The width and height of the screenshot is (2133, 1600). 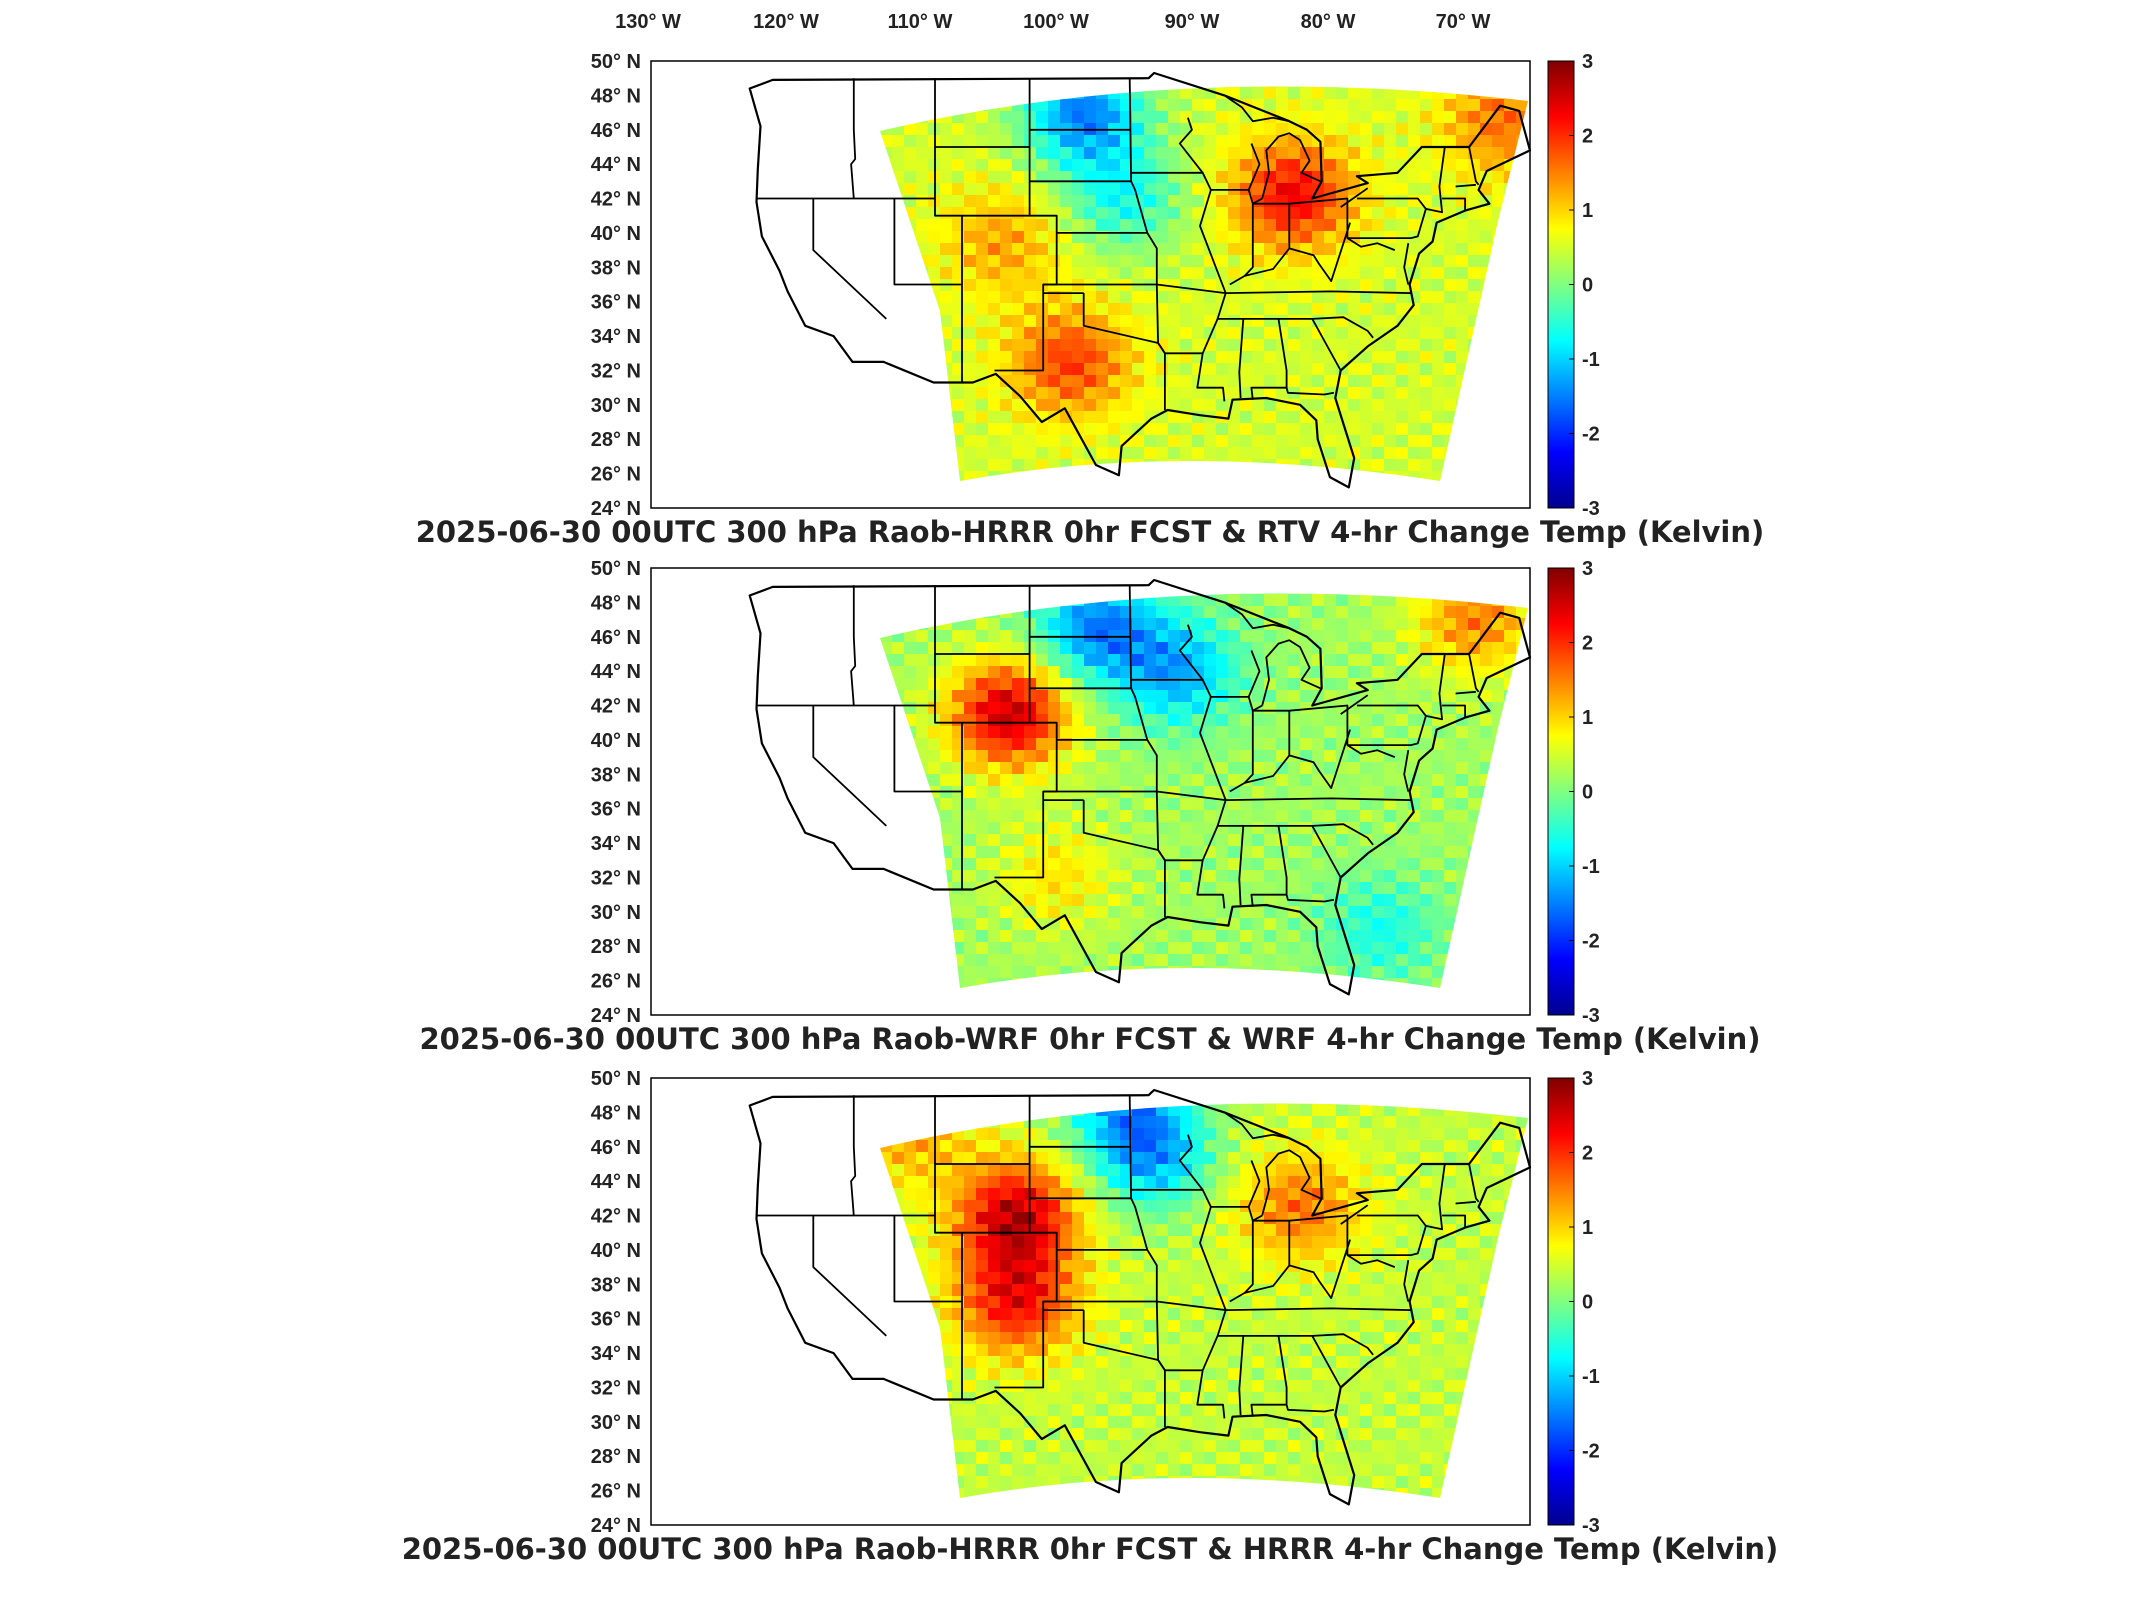 What do you see at coordinates (616, 234) in the screenshot?
I see `lat-tick-label: 40° N` at bounding box center [616, 234].